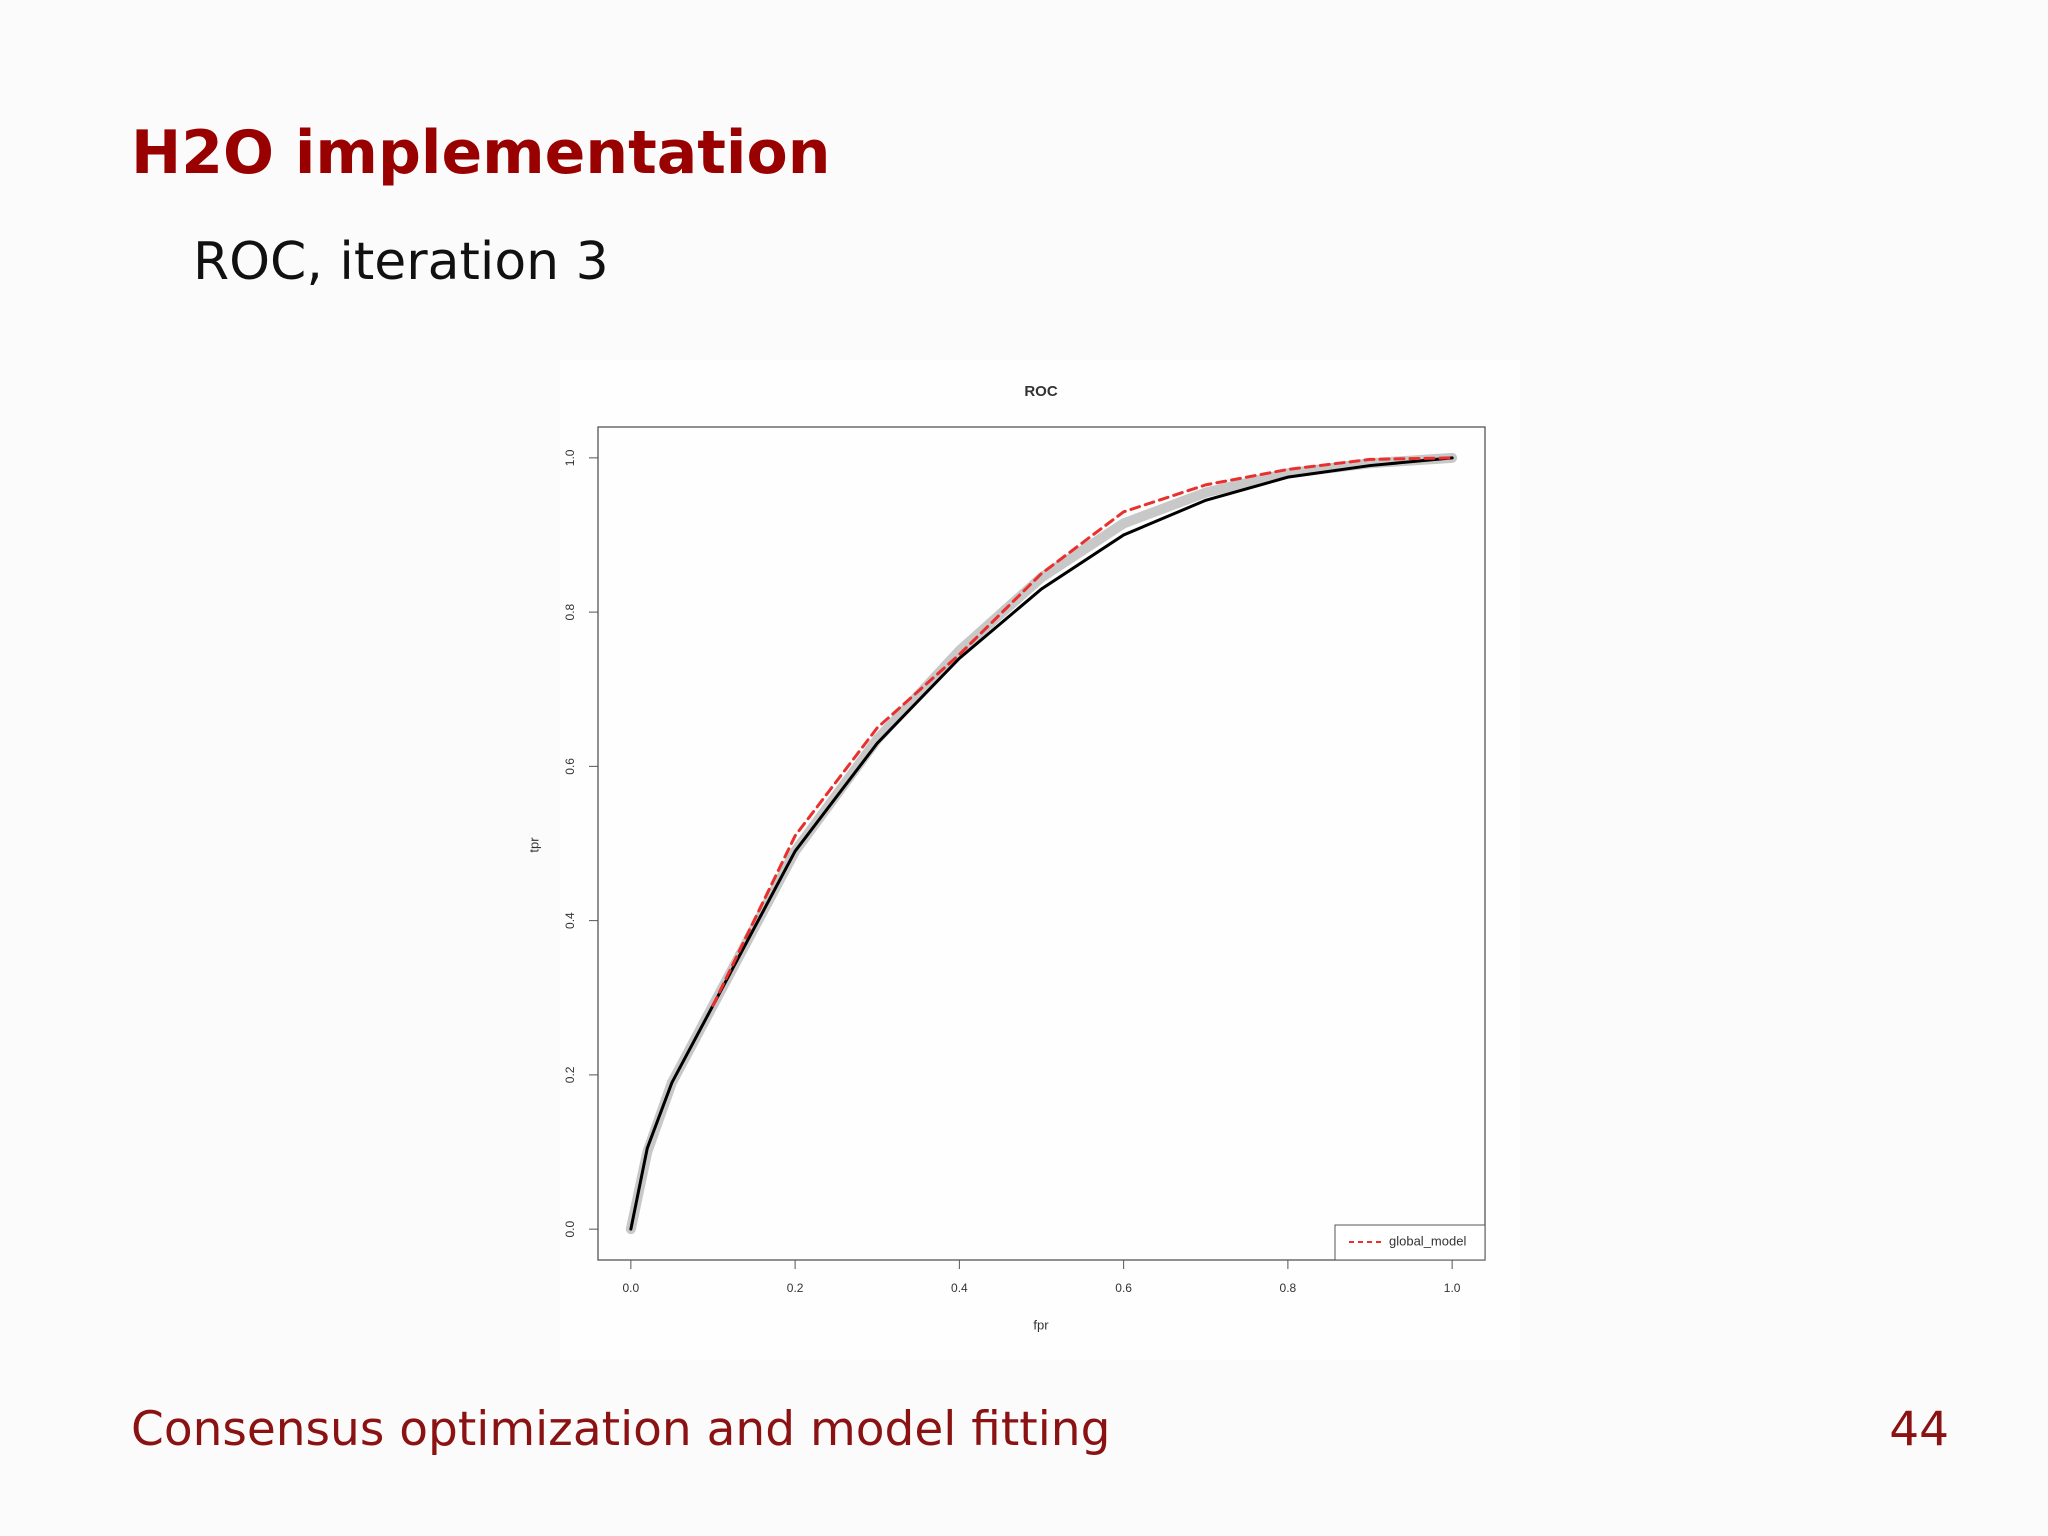 The height and width of the screenshot is (1536, 2048). I want to click on y-tick-label: 0.8, so click(570, 611).